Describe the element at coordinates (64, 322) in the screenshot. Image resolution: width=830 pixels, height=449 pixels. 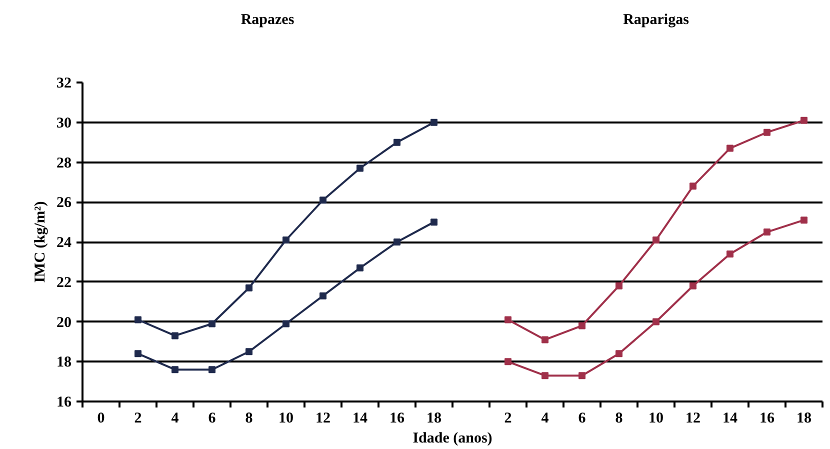
I see `y-tick-label: 20` at that location.